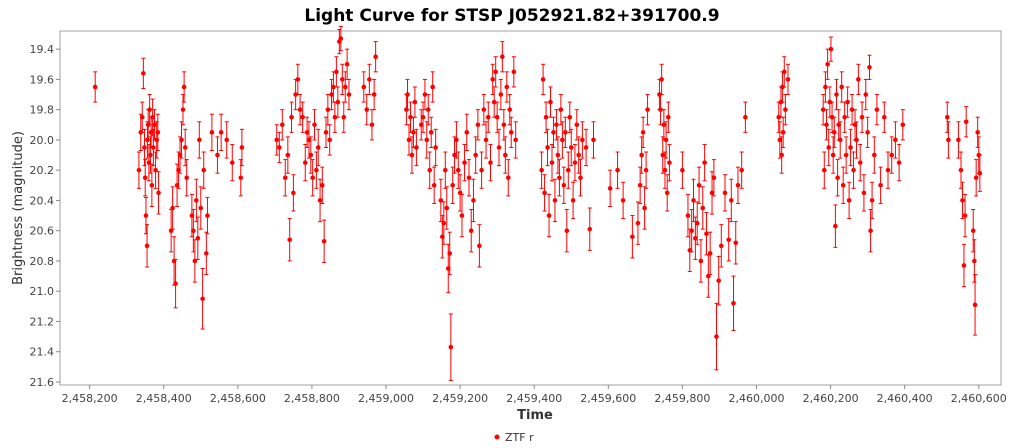  Describe the element at coordinates (831, 398) in the screenshot. I see `x-tick-label: 2,460,200` at that location.